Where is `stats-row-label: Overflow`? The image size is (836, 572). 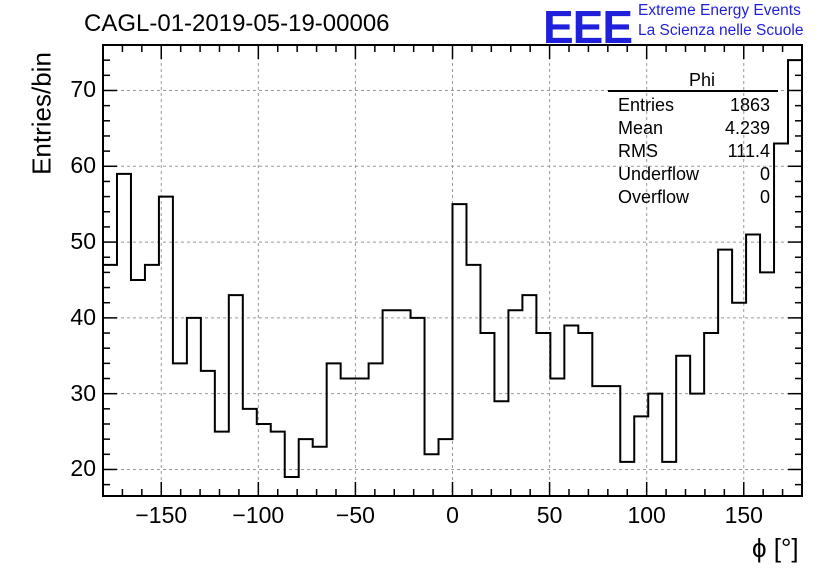 stats-row-label: Overflow is located at coordinates (654, 197).